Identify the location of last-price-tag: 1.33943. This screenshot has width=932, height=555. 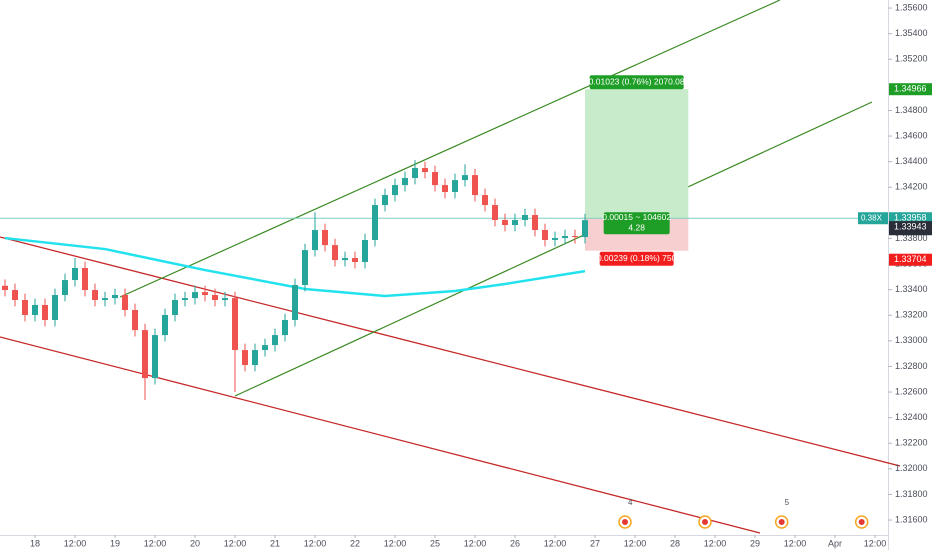
(910, 227).